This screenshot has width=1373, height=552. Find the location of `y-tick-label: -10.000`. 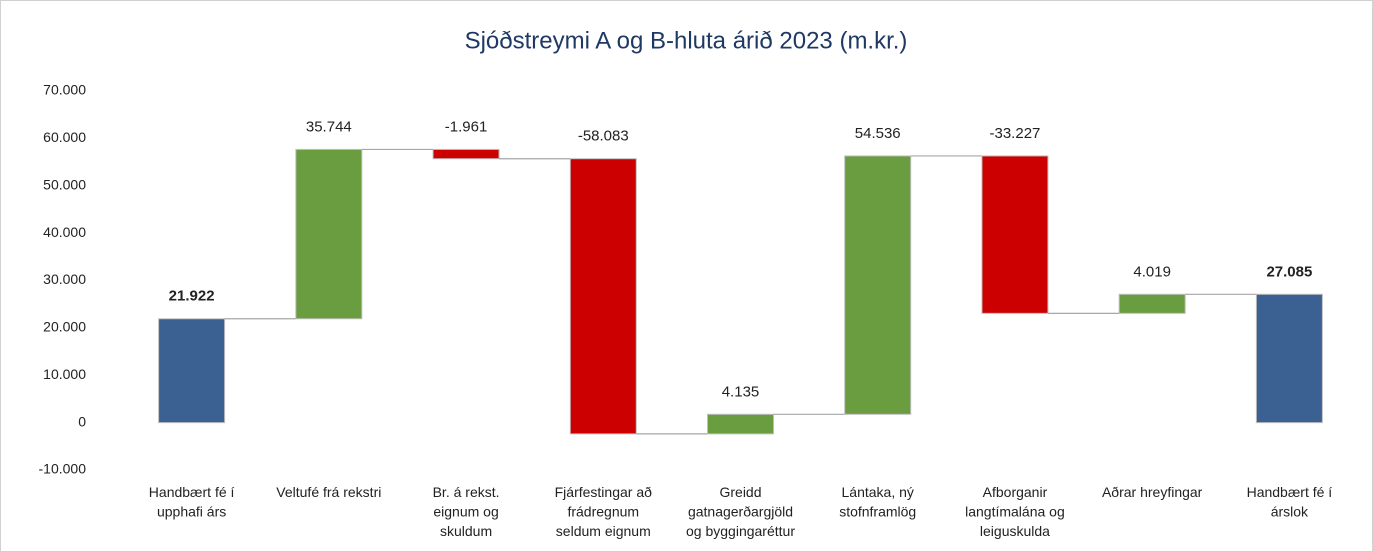

y-tick-label: -10.000 is located at coordinates (63, 469).